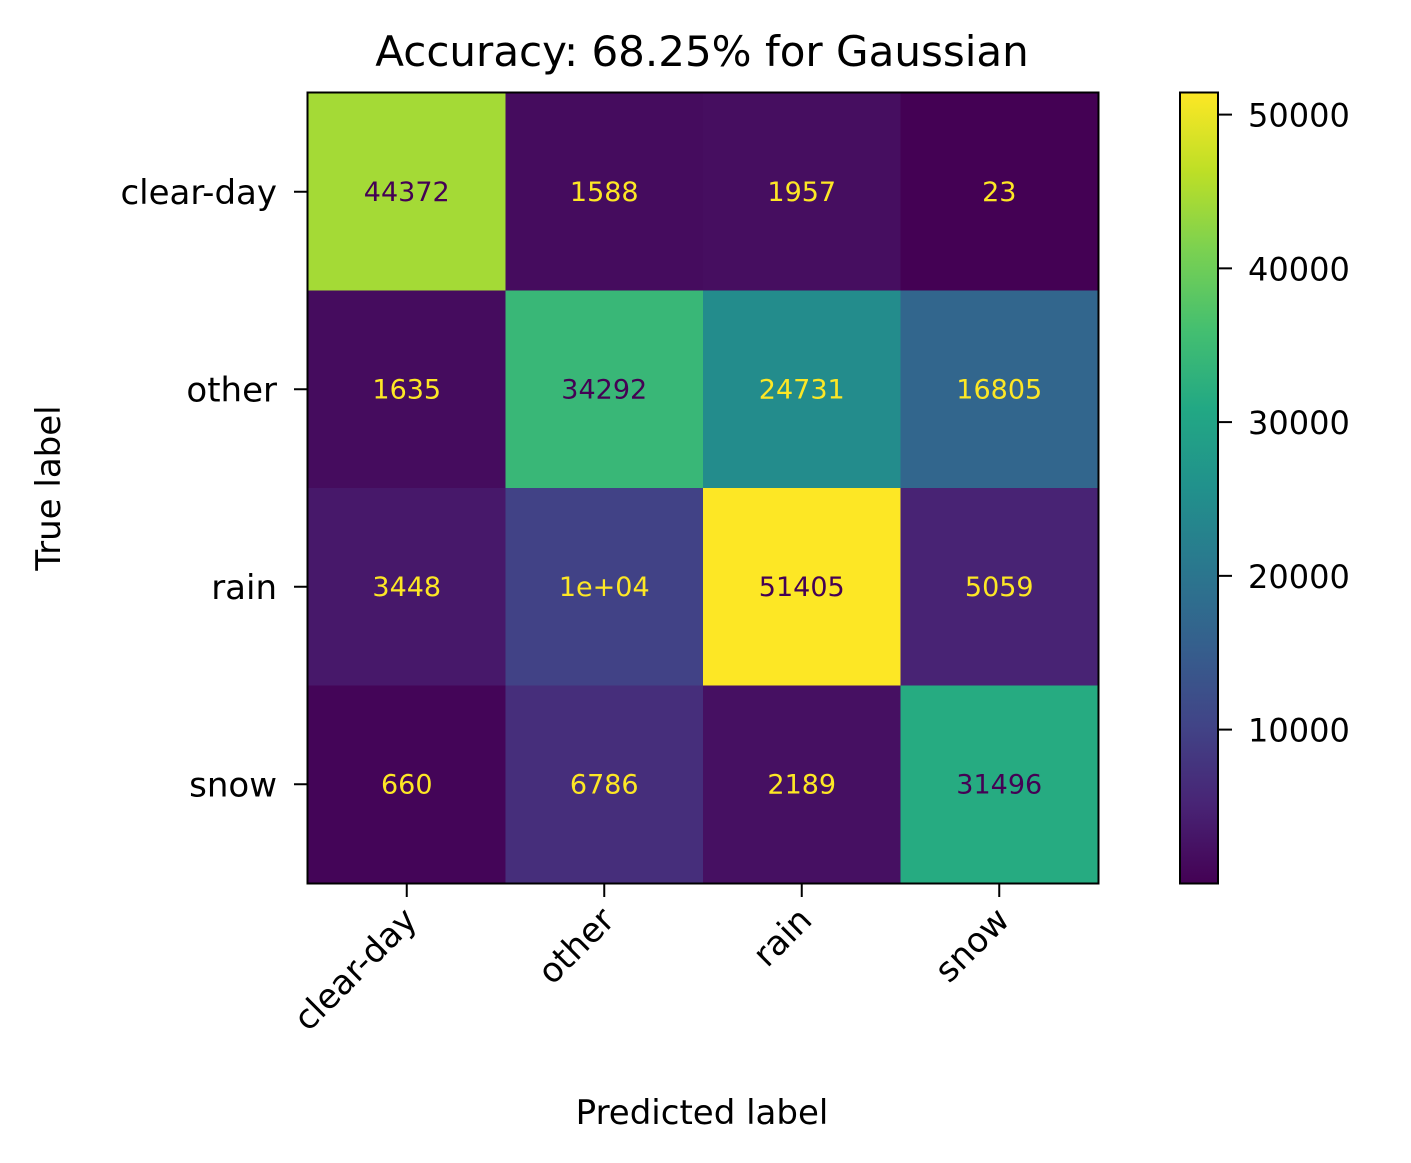 The image size is (1411, 1163). I want to click on colorbar-ticks: 10000 20000 30000 40000 50000, so click(1284, 423).